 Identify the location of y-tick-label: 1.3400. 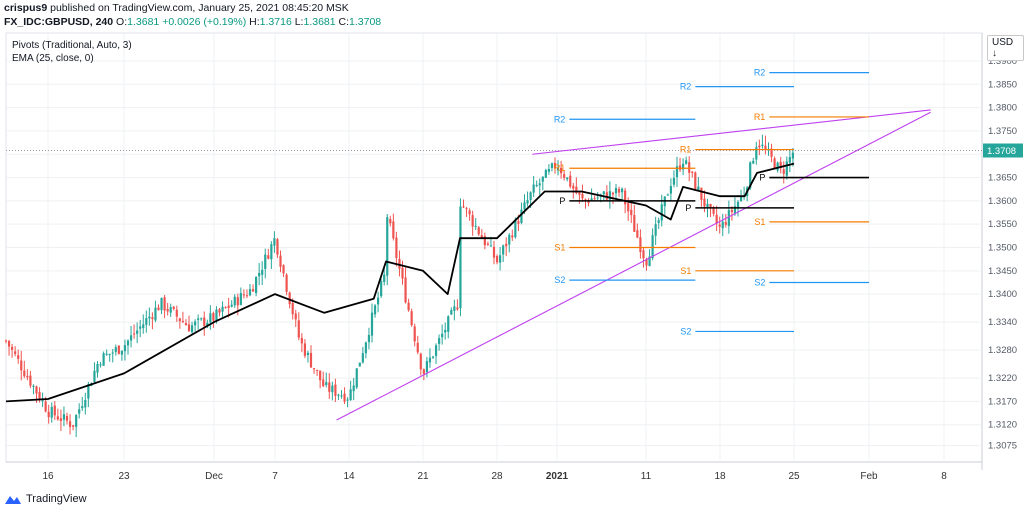
(1002, 294).